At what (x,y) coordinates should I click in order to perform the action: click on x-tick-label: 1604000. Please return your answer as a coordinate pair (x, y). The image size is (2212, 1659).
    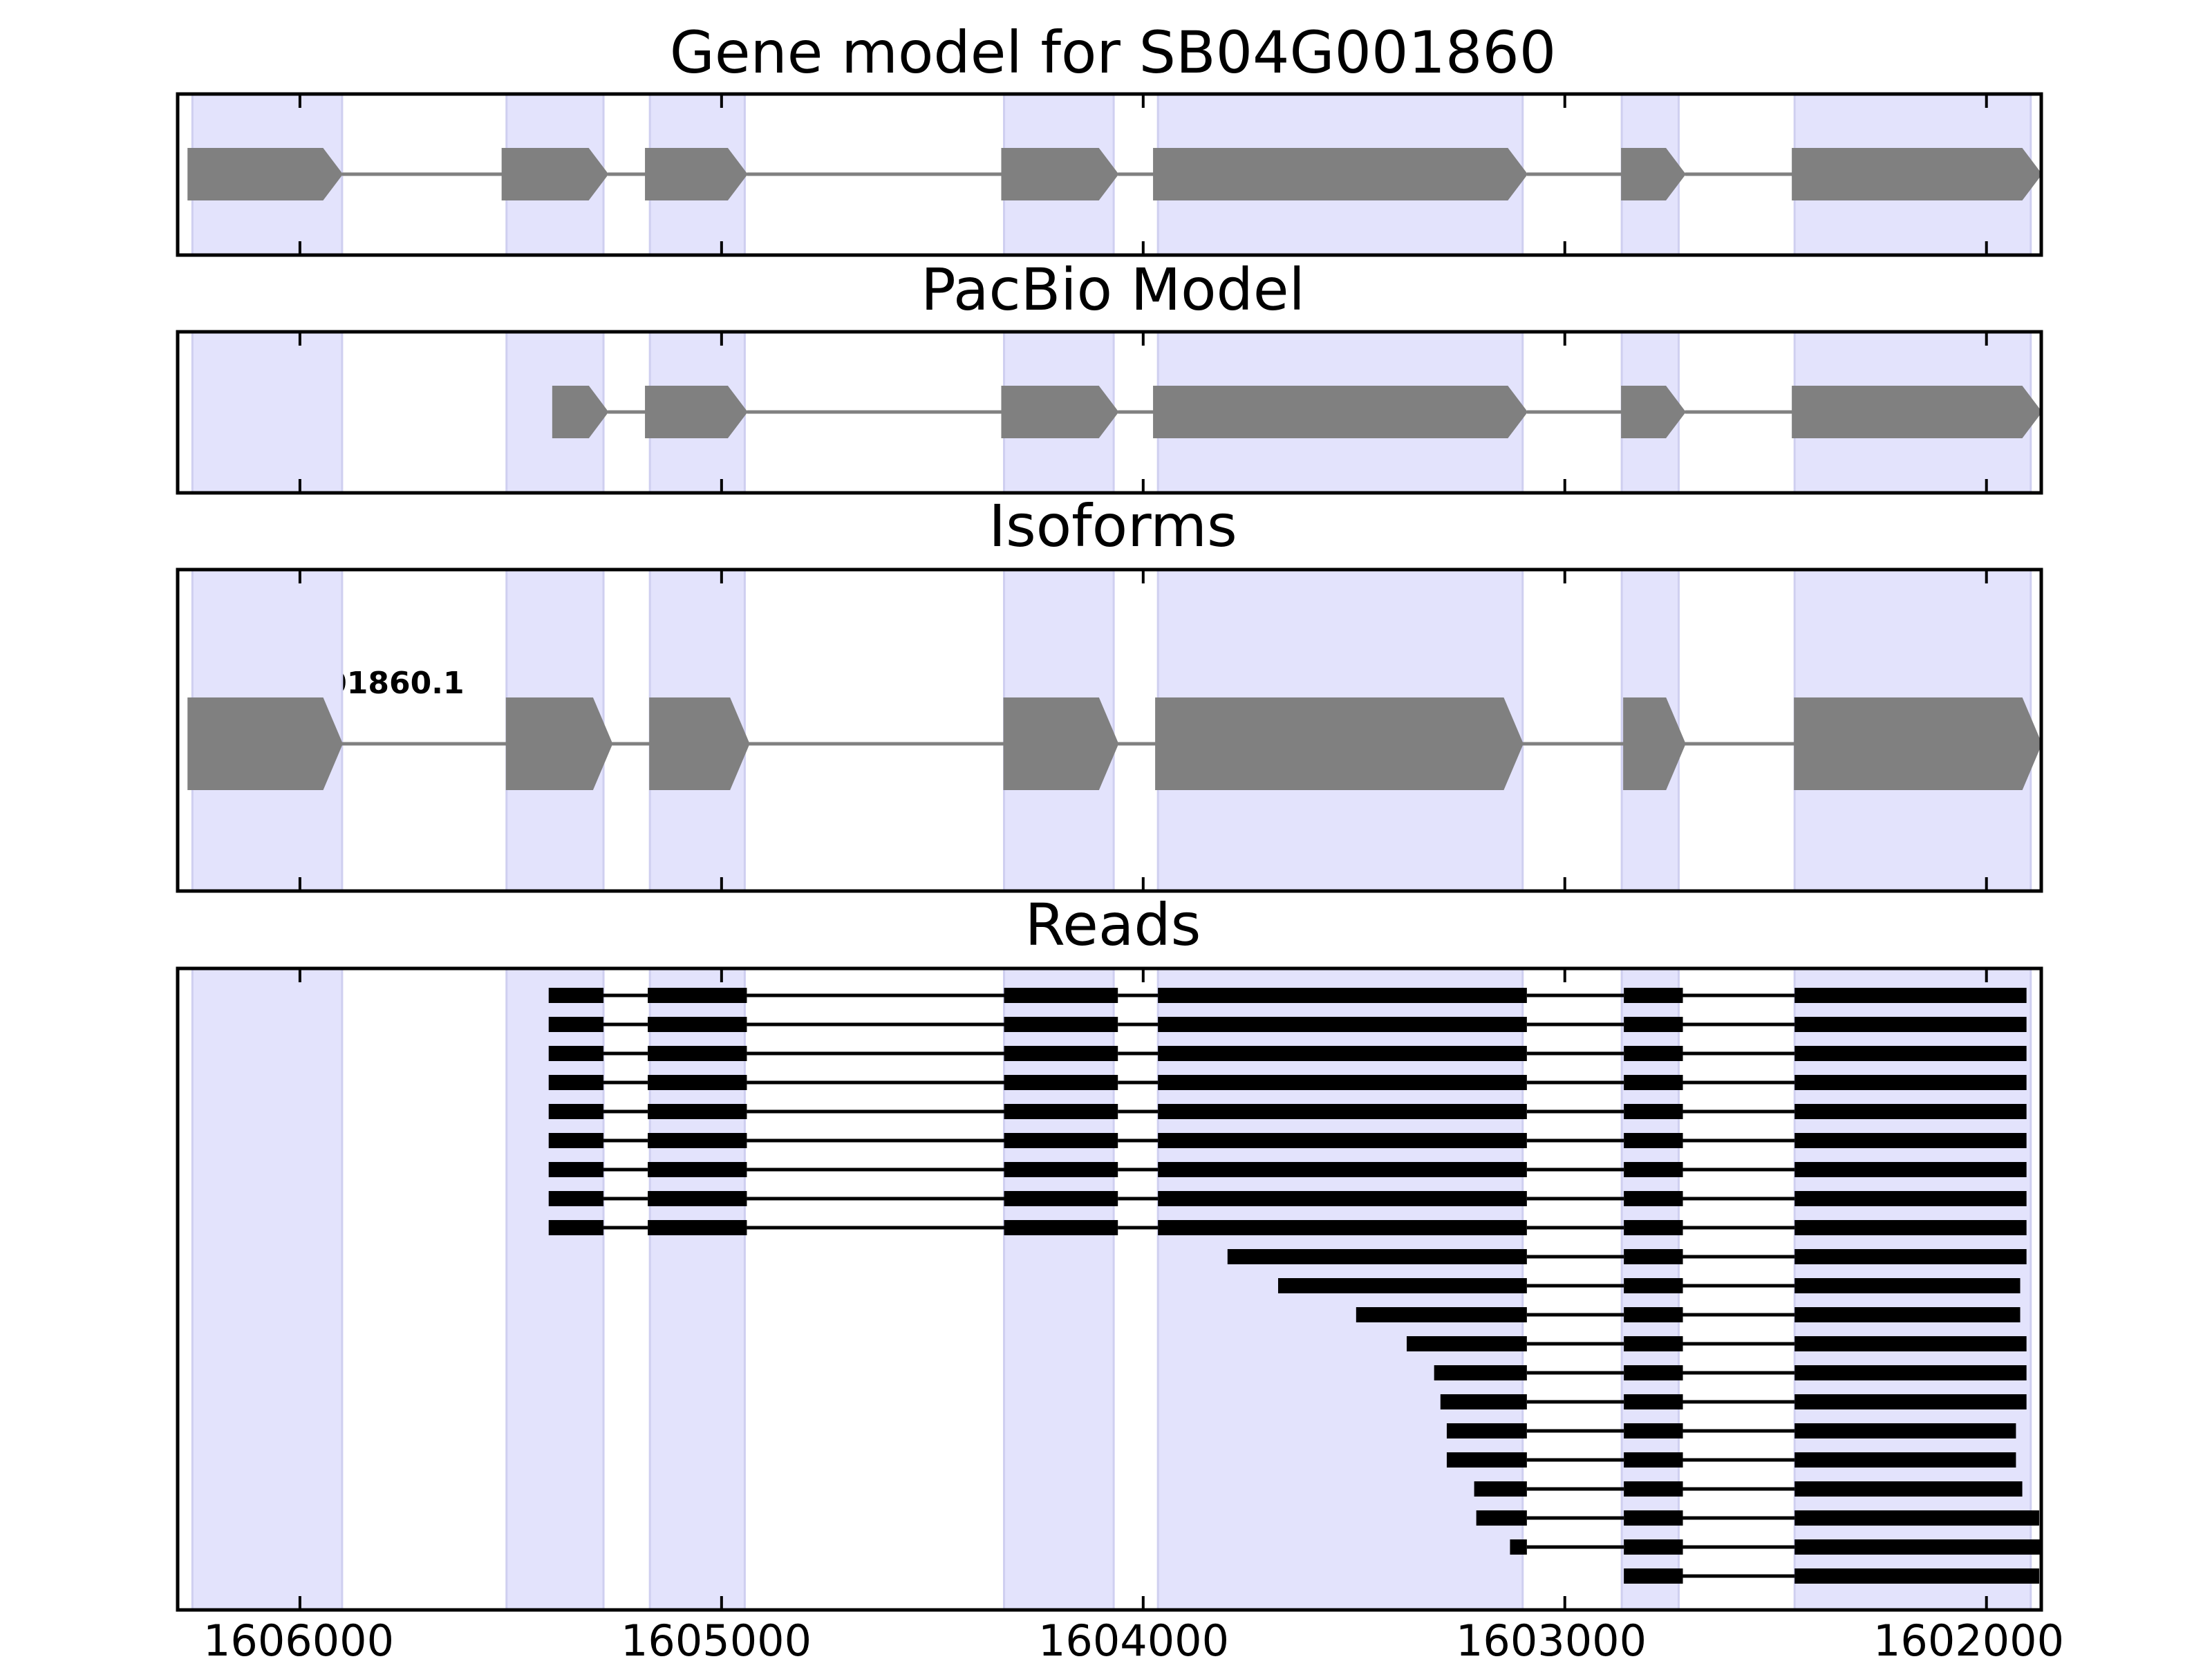
    Looking at the image, I should click on (1133, 1637).